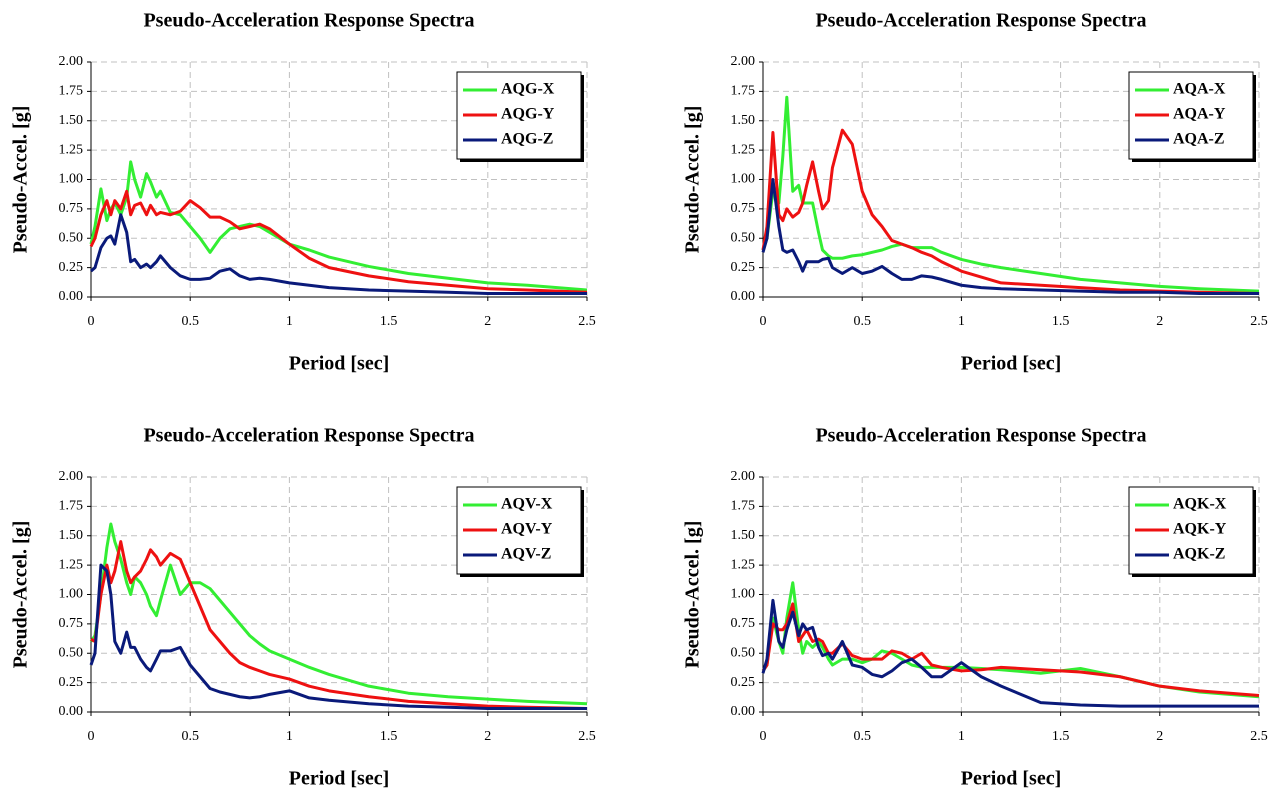  What do you see at coordinates (527, 529) in the screenshot?
I see `legend-label: AQV-Y` at bounding box center [527, 529].